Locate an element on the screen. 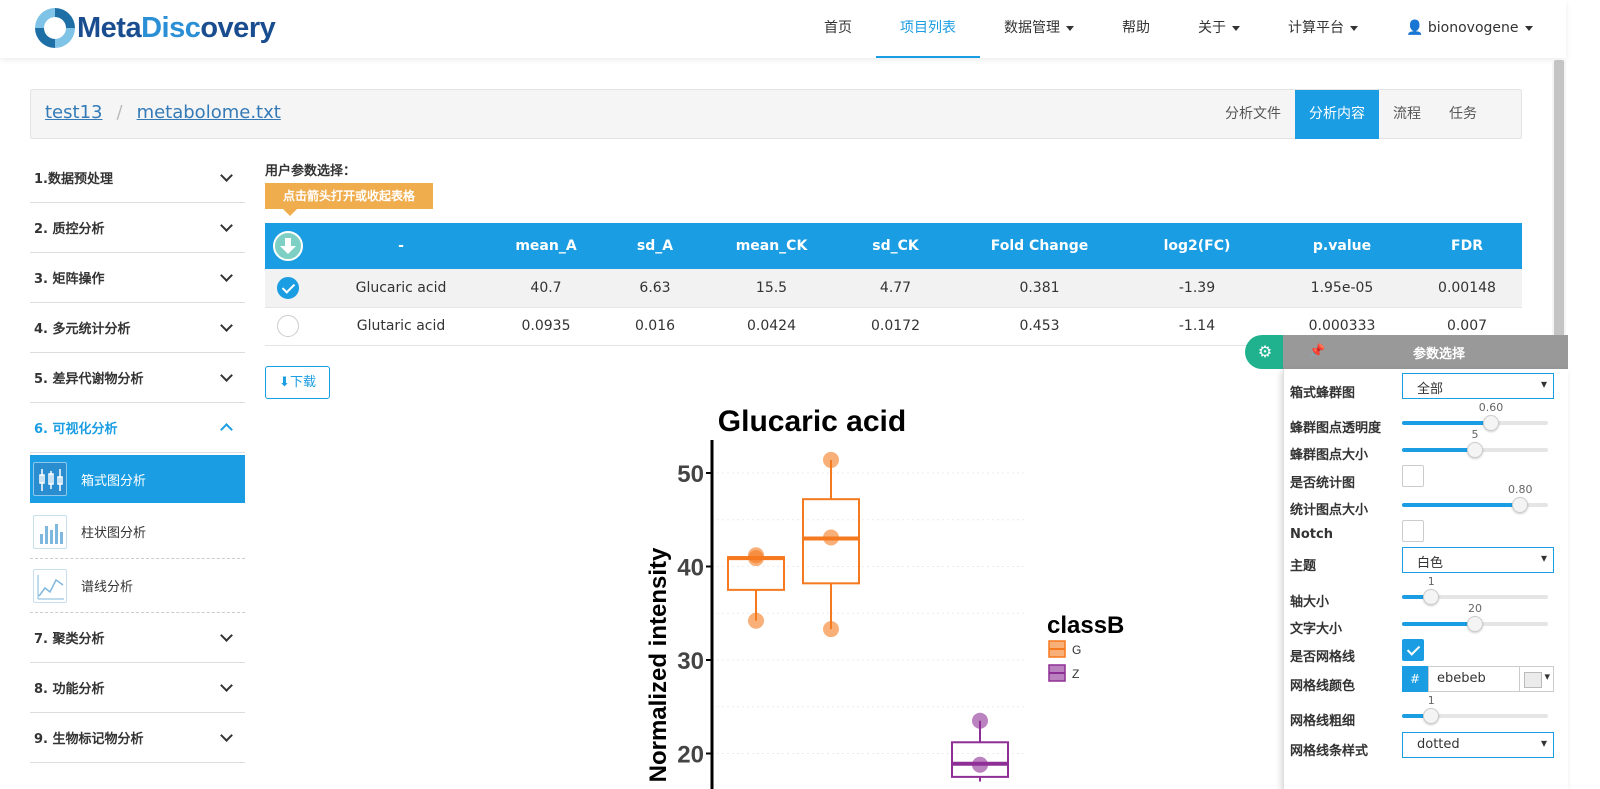 This screenshot has height=789, width=1600. sidebar-item-visualization: 6. 可视化分析 is located at coordinates (137, 428).